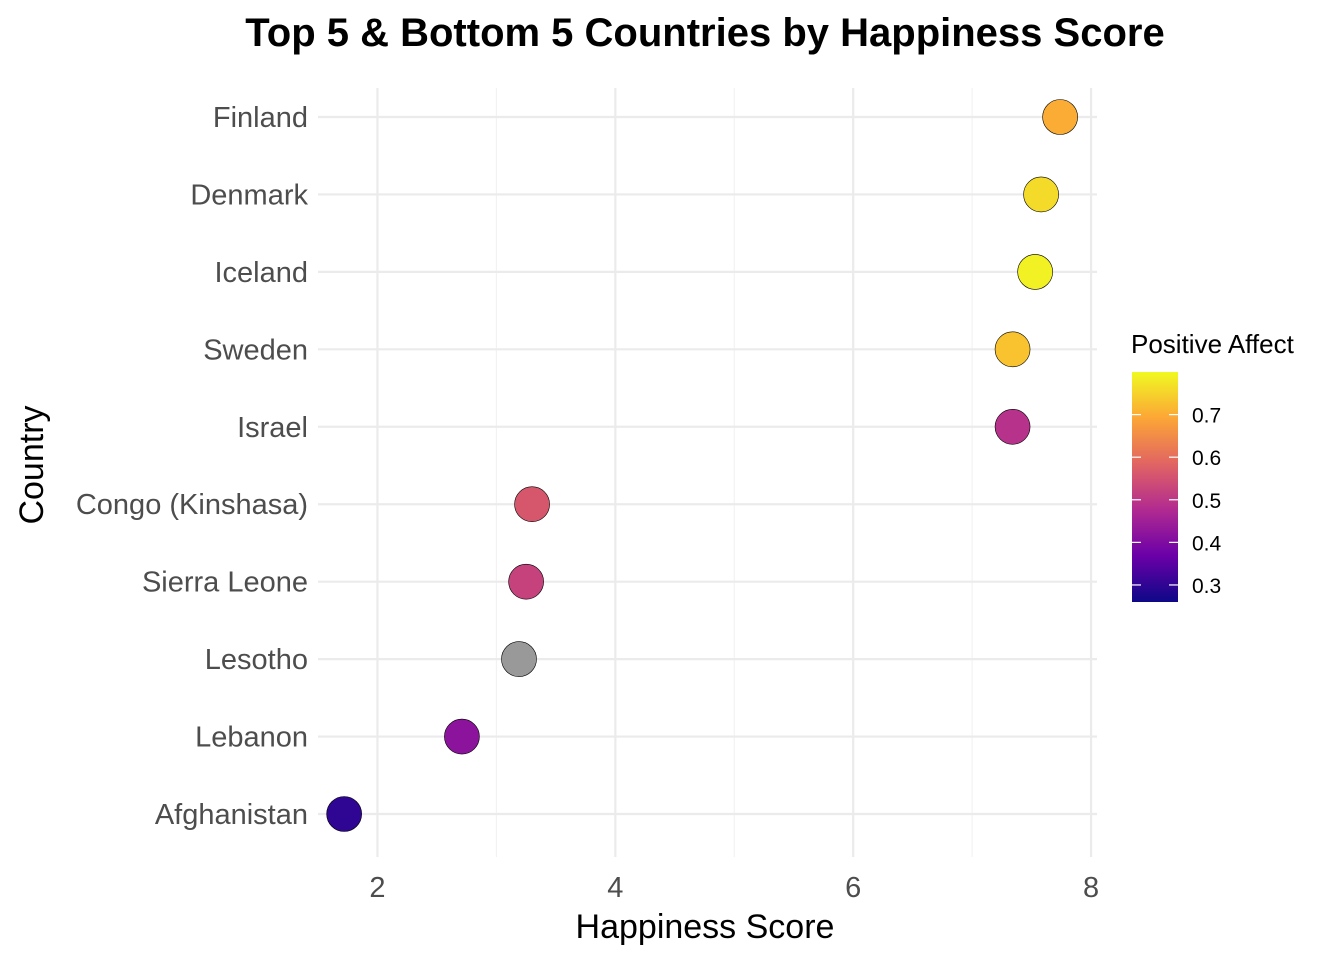  Describe the element at coordinates (256, 660) in the screenshot. I see `y-tick-label: Lesotho` at that location.